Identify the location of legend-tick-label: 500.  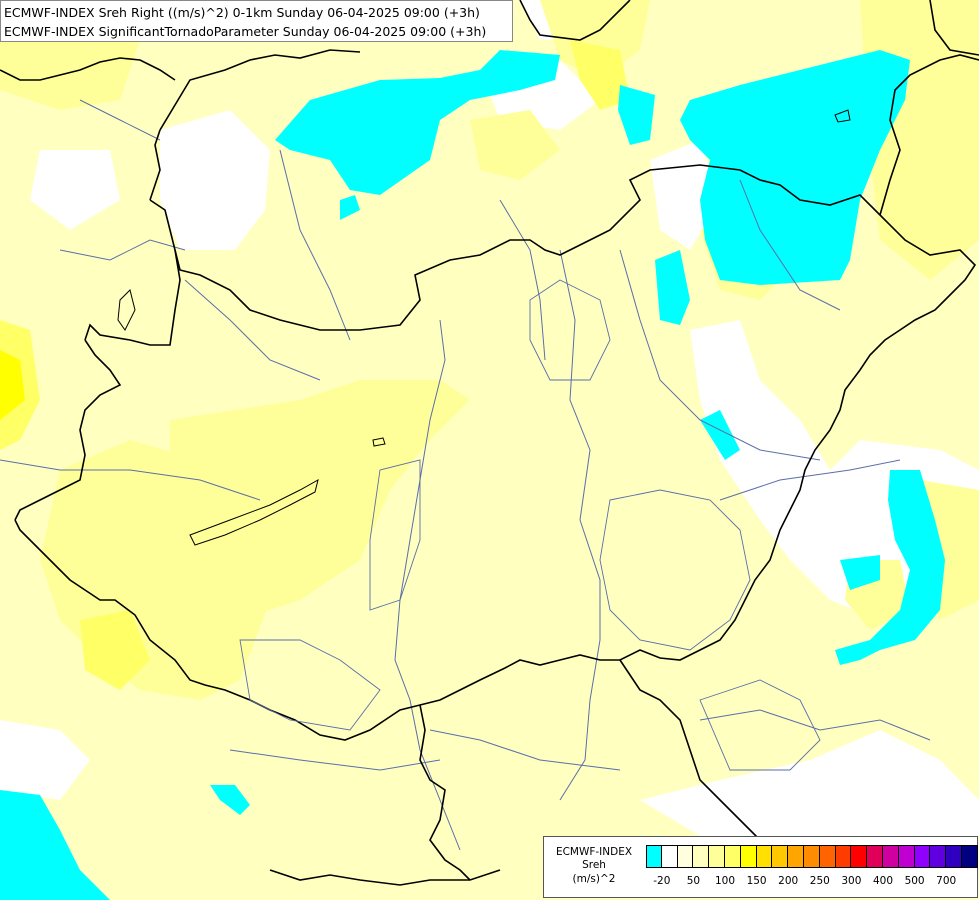
(914, 881).